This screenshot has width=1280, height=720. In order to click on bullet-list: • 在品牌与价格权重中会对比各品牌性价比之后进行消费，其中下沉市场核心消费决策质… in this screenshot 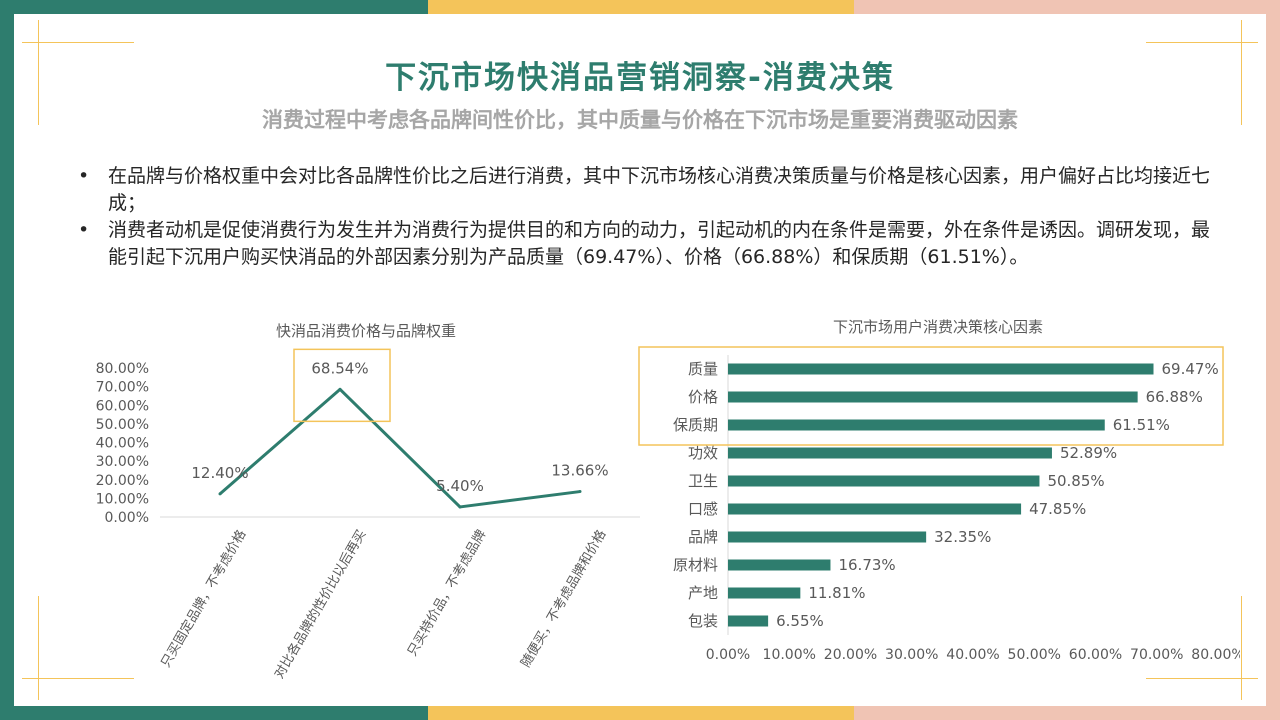, I will do `click(648, 217)`.